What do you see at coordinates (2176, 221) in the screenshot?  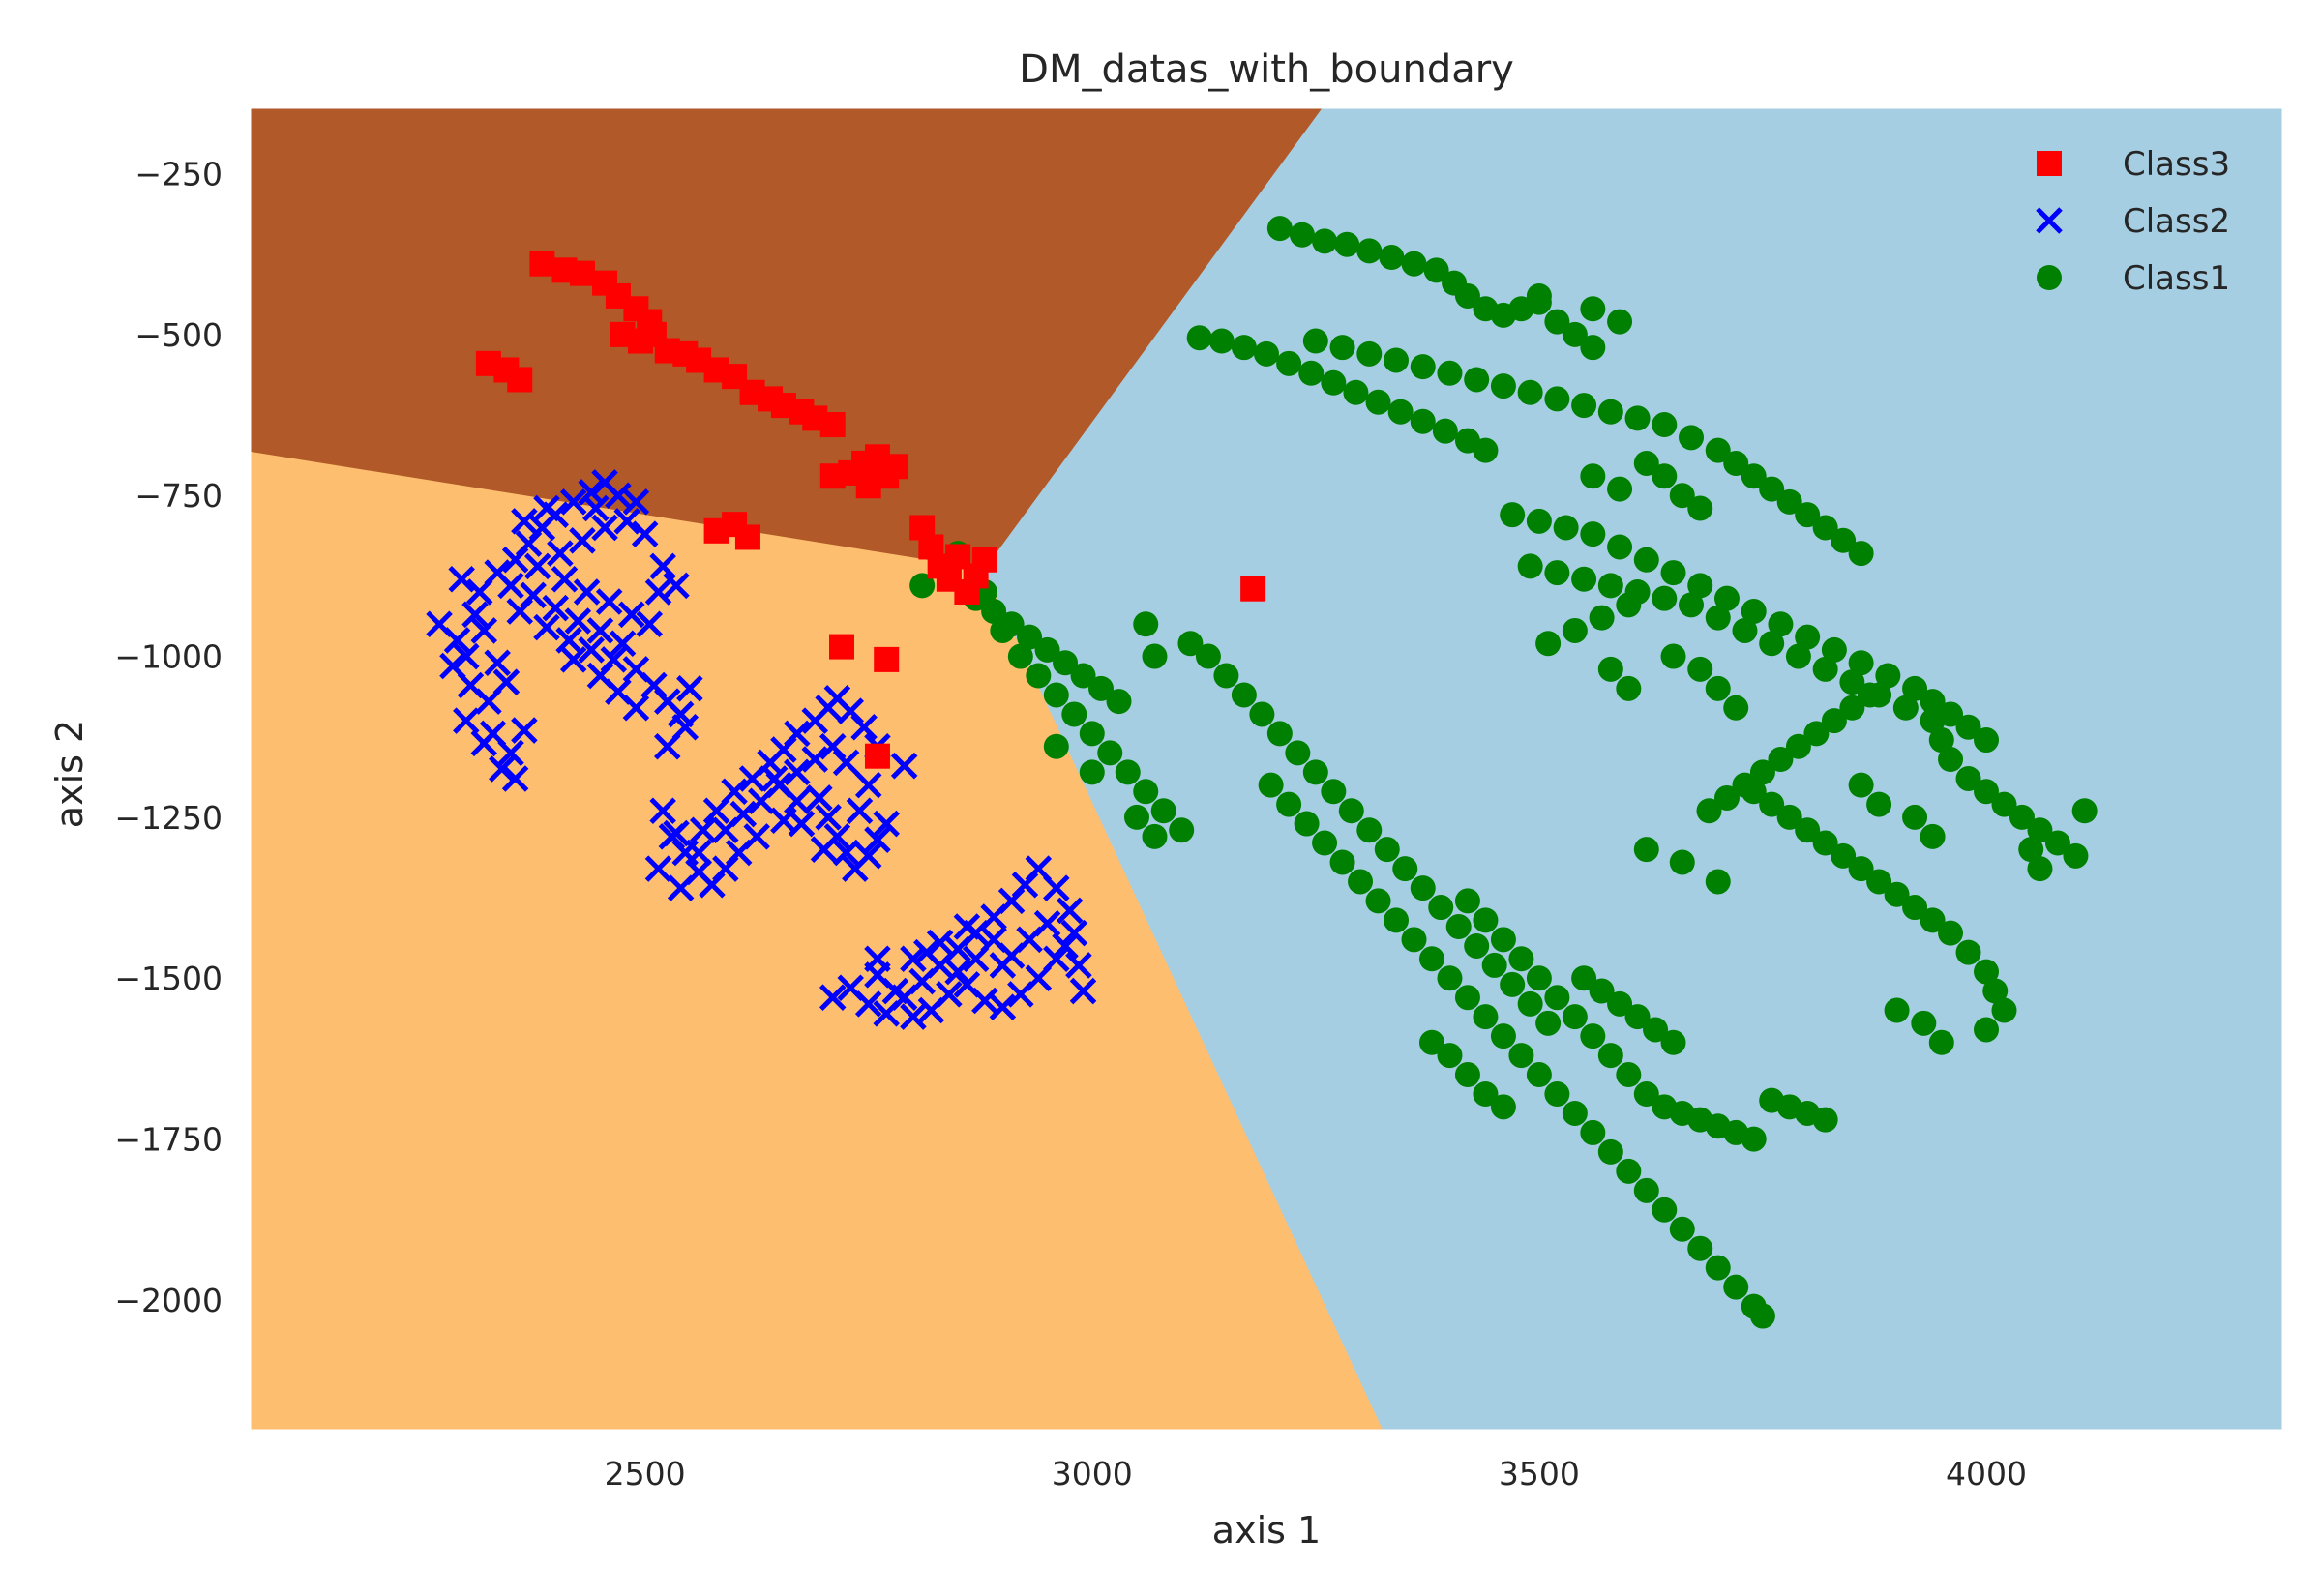 I see `legend-label: Class2` at bounding box center [2176, 221].